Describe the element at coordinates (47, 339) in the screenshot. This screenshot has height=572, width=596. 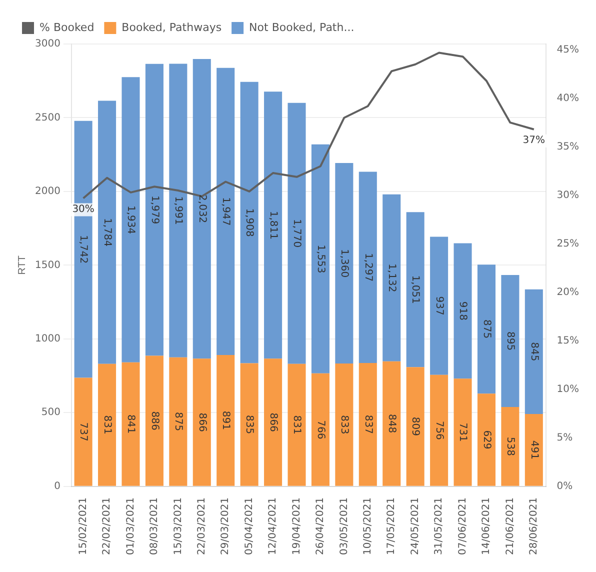
I see `y-tick-label: 1000` at that location.